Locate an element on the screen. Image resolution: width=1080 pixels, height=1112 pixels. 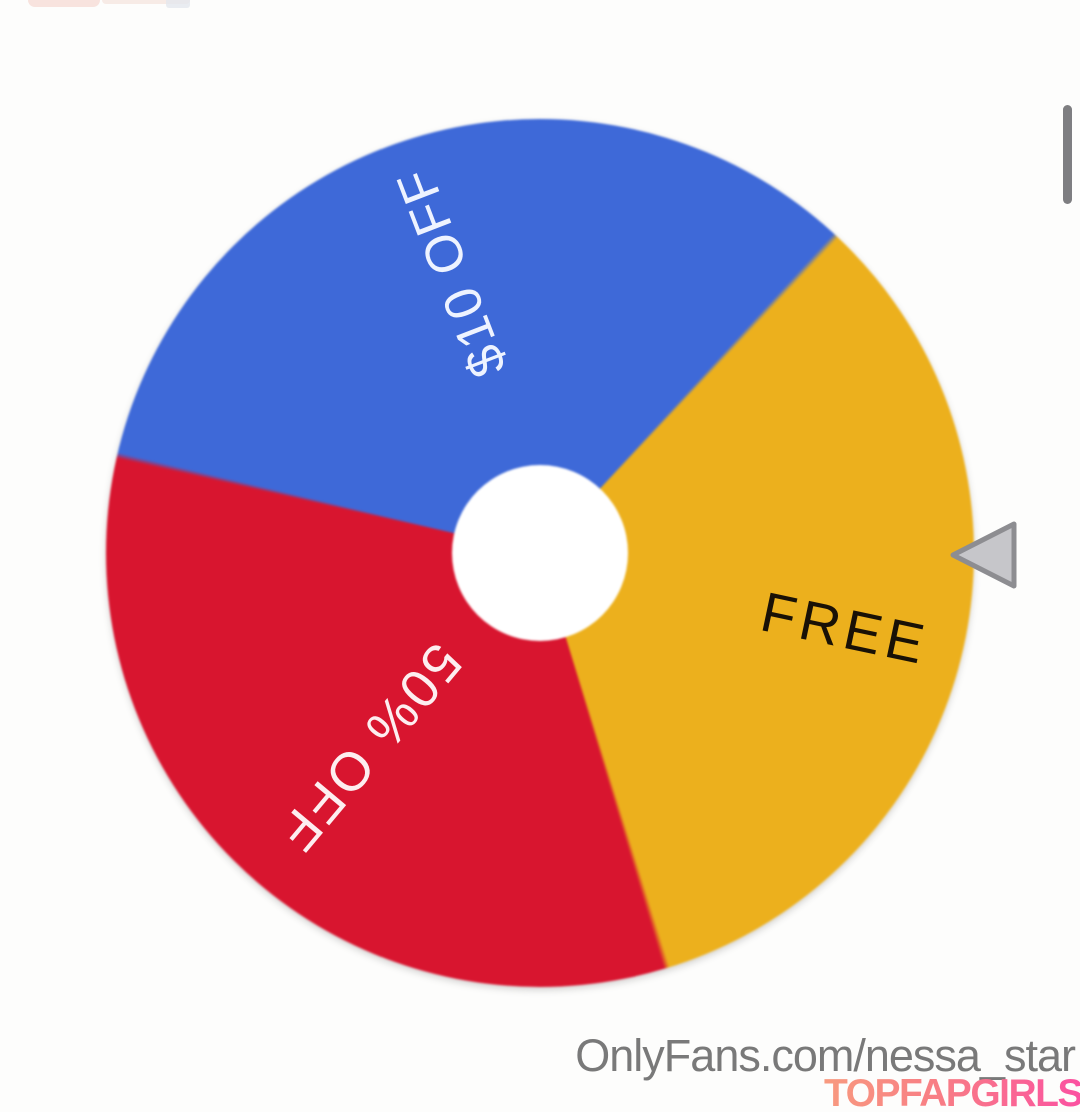
scrollbar-thumb is located at coordinates (1067, 154).